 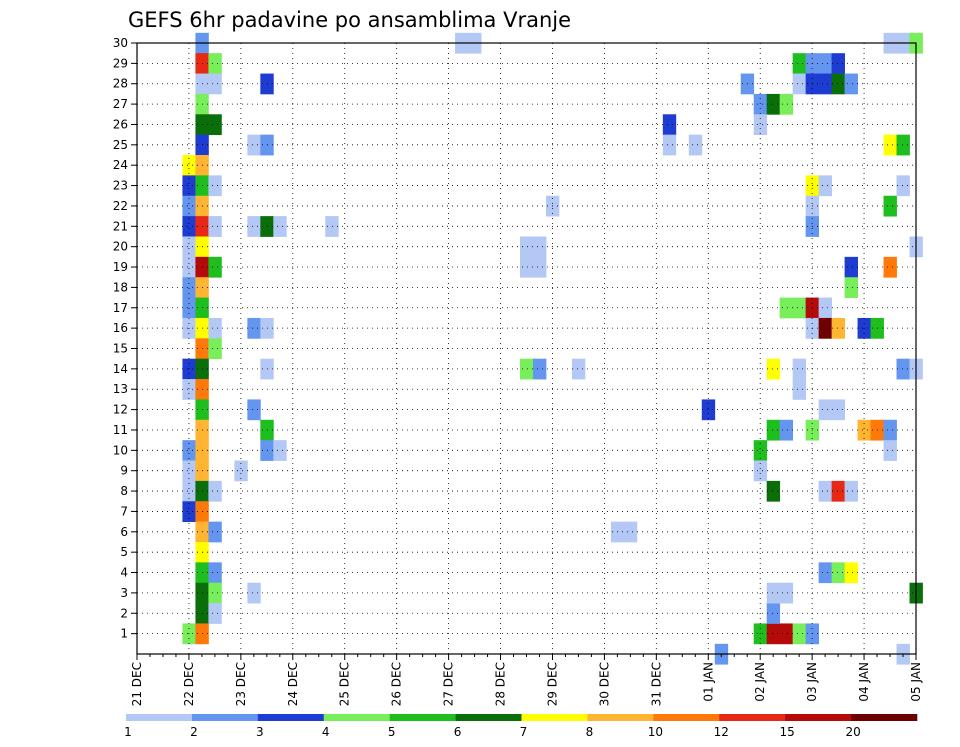 I want to click on colorbar-tick-label: 8, so click(x=590, y=732).